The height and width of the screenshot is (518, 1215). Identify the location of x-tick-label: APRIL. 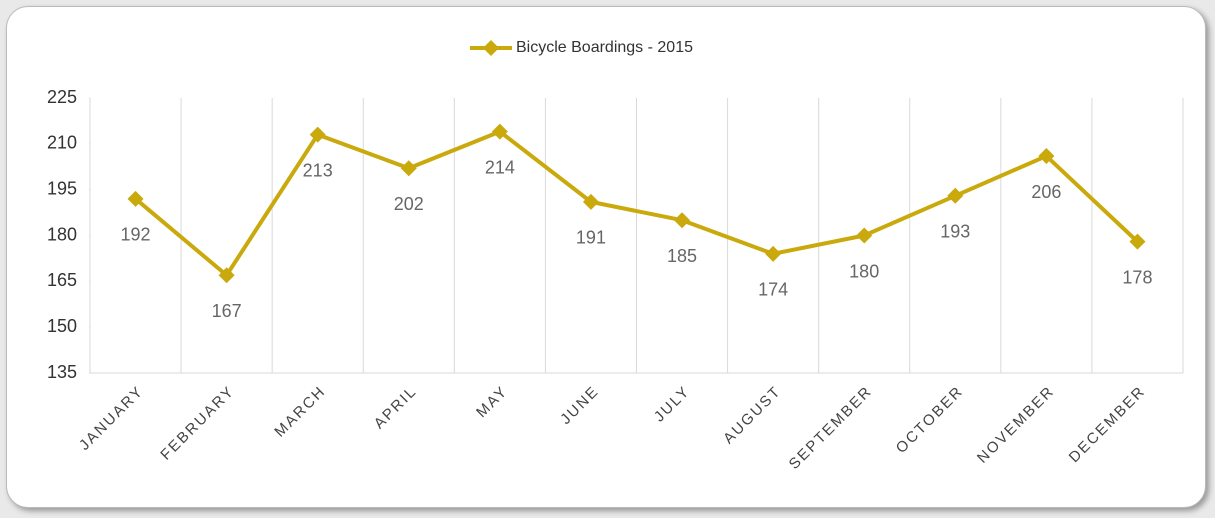
(396, 408).